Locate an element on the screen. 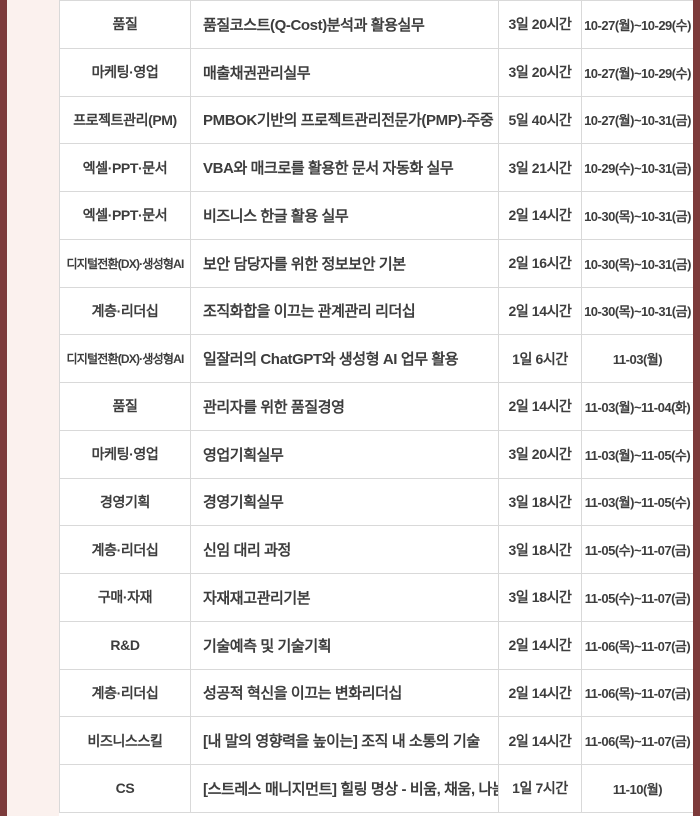 Image resolution: width=700 pixels, height=816 pixels. duration-cell: 5일 40시간 is located at coordinates (540, 120).